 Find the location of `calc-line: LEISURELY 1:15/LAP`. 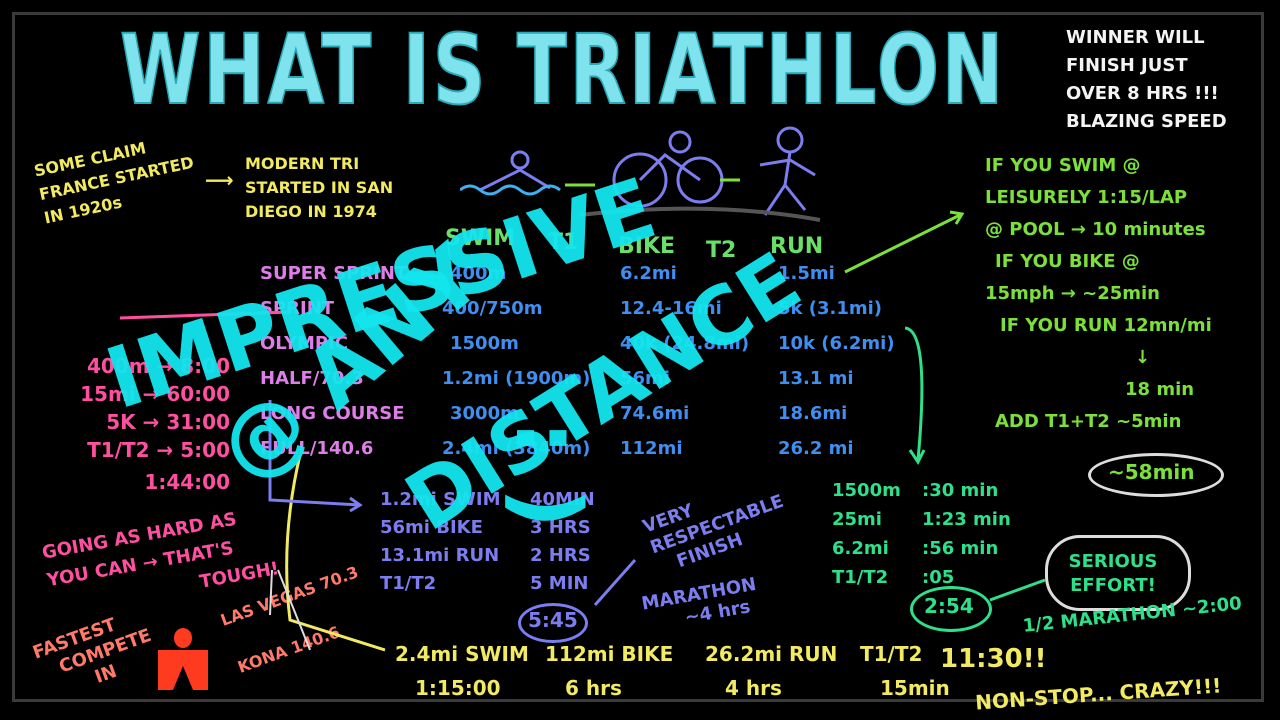

calc-line: LEISURELY 1:15/LAP is located at coordinates (1086, 197).